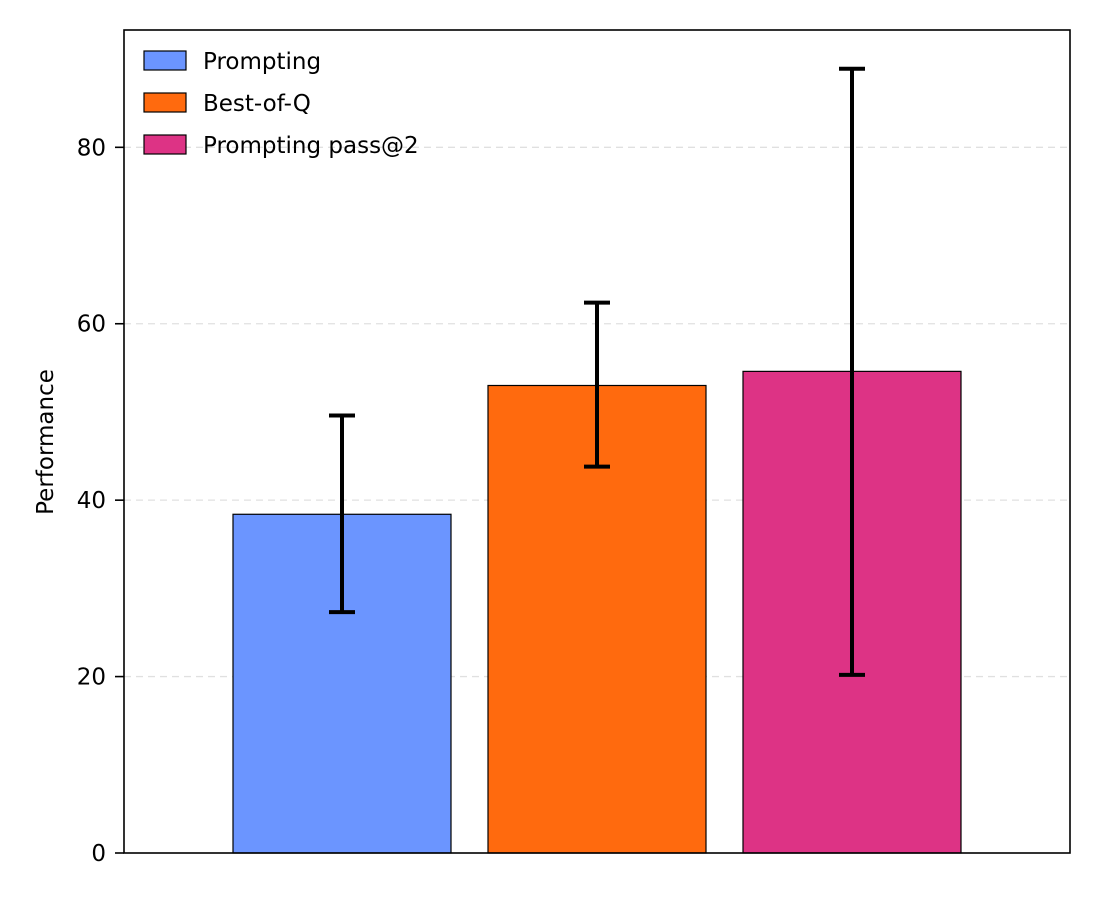 Image resolution: width=1100 pixels, height=904 pixels. Describe the element at coordinates (91, 325) in the screenshot. I see `y-tick-label: 60` at that location.